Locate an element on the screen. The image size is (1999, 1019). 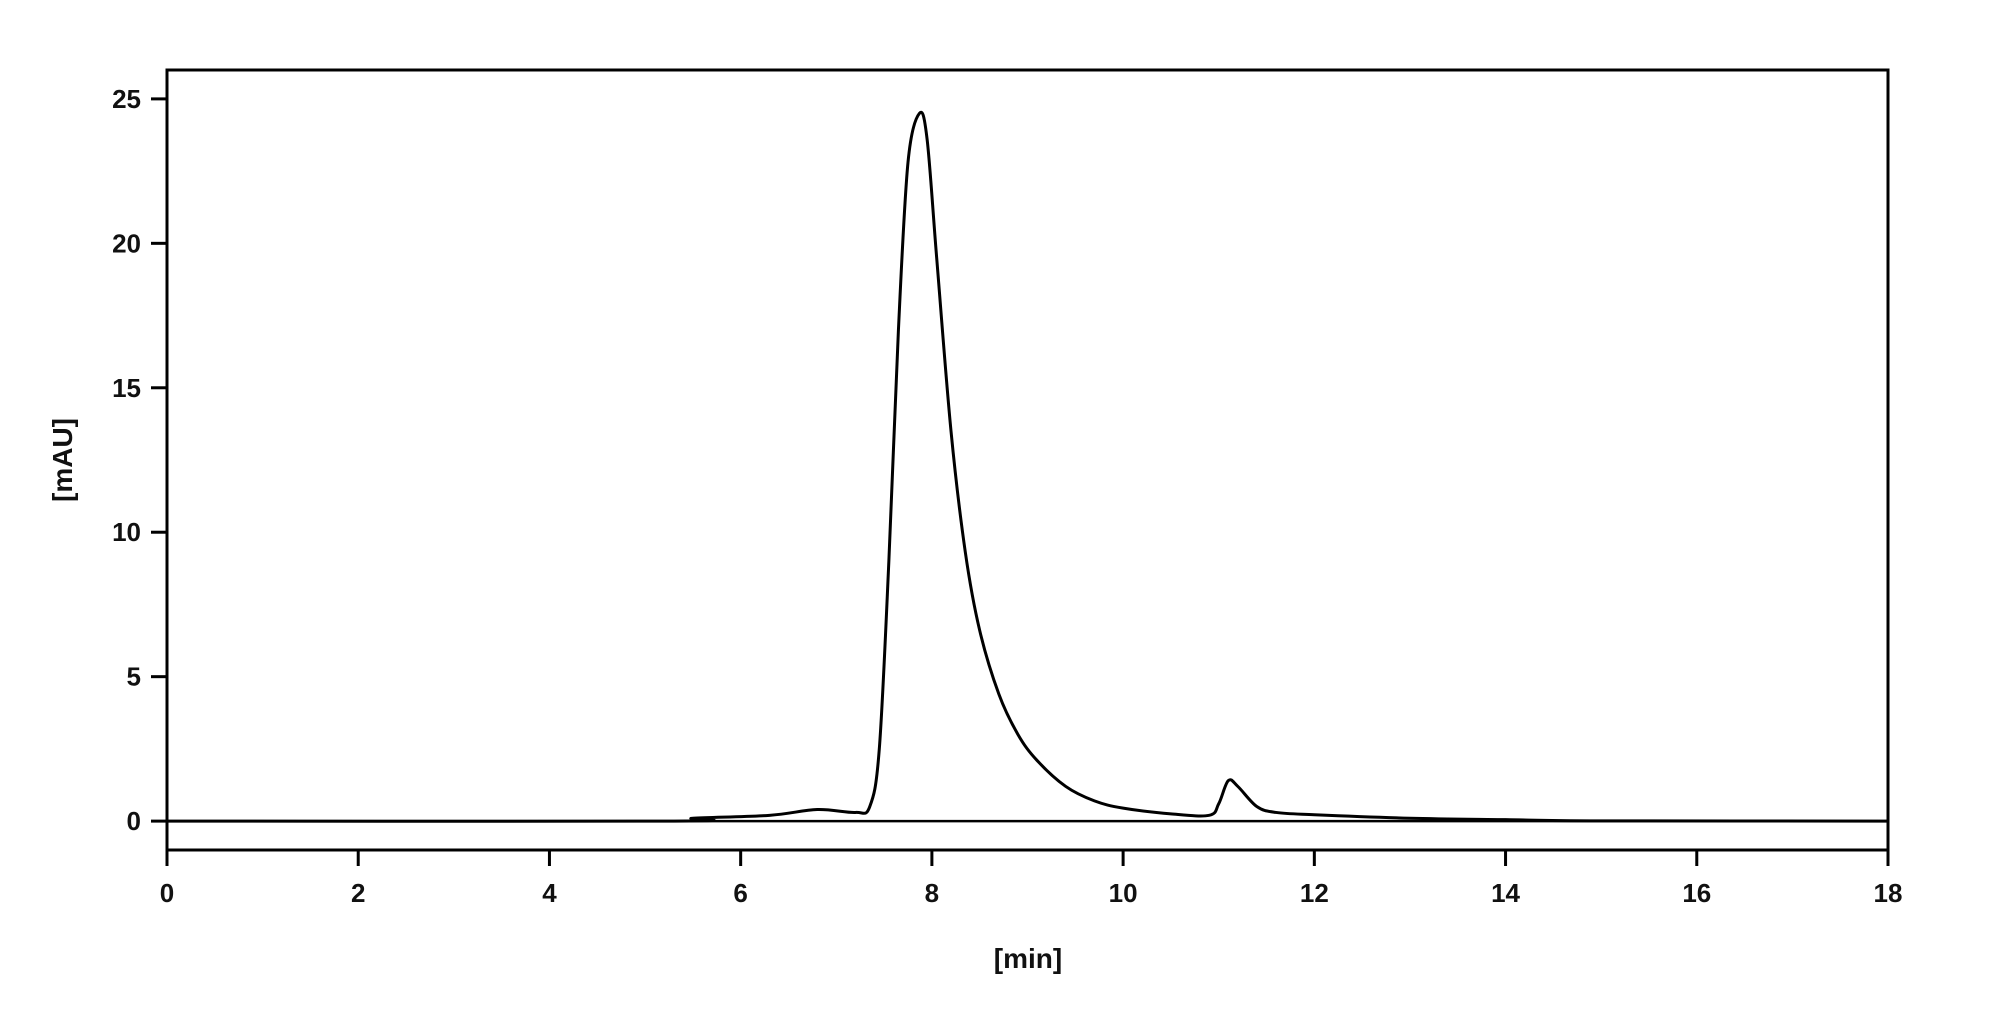
x-tick-label: 4 is located at coordinates (549, 893).